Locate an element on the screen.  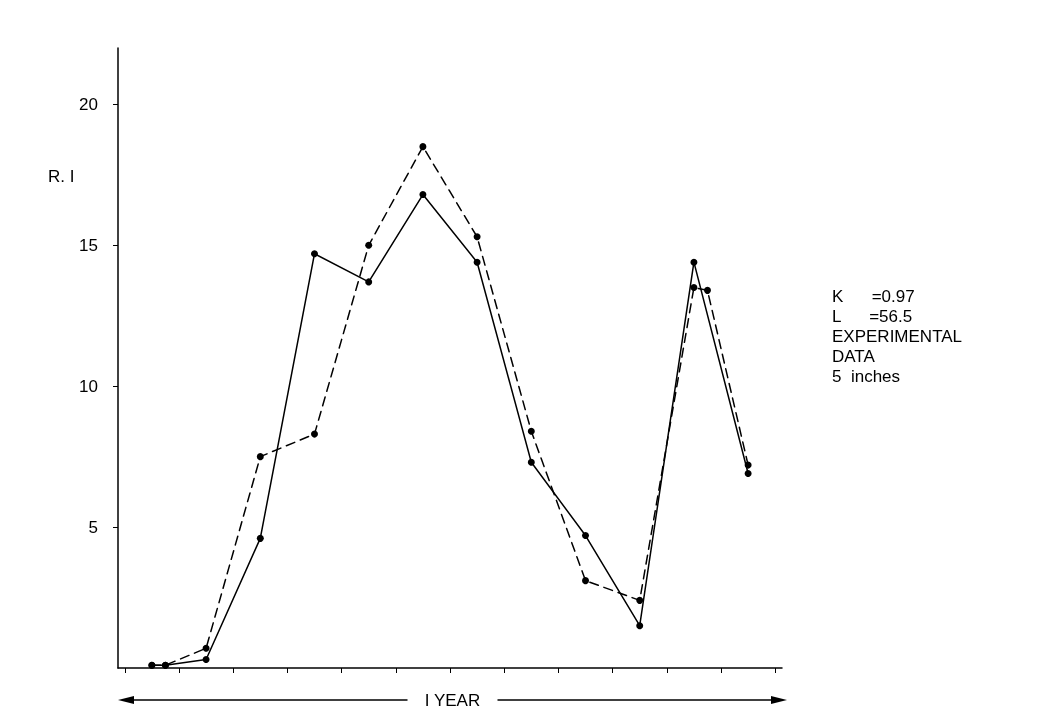
y-tick-label: 15 is located at coordinates (88, 245).